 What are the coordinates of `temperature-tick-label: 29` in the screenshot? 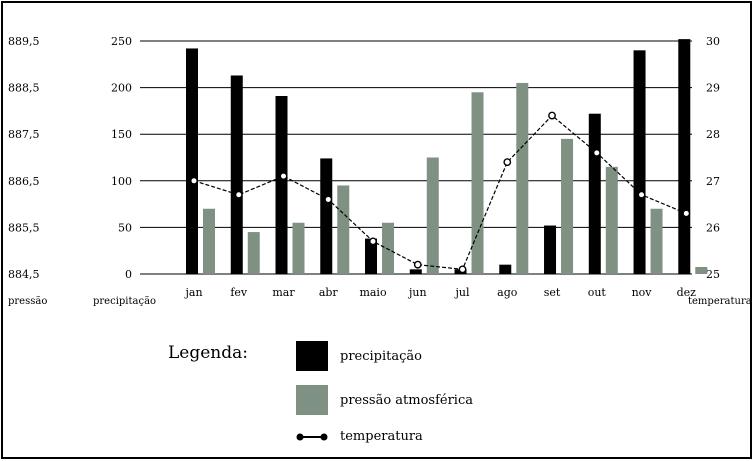 It's located at (713, 88).